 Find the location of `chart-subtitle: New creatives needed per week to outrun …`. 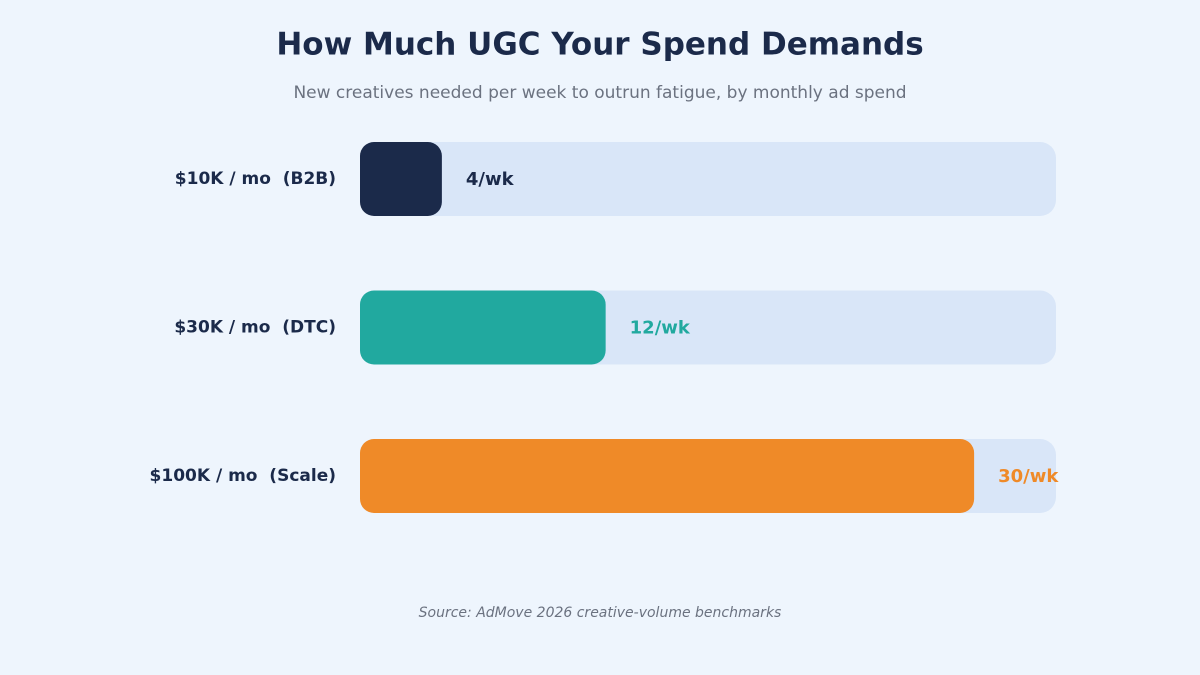

chart-subtitle: New creatives needed per week to outrun … is located at coordinates (599, 93).